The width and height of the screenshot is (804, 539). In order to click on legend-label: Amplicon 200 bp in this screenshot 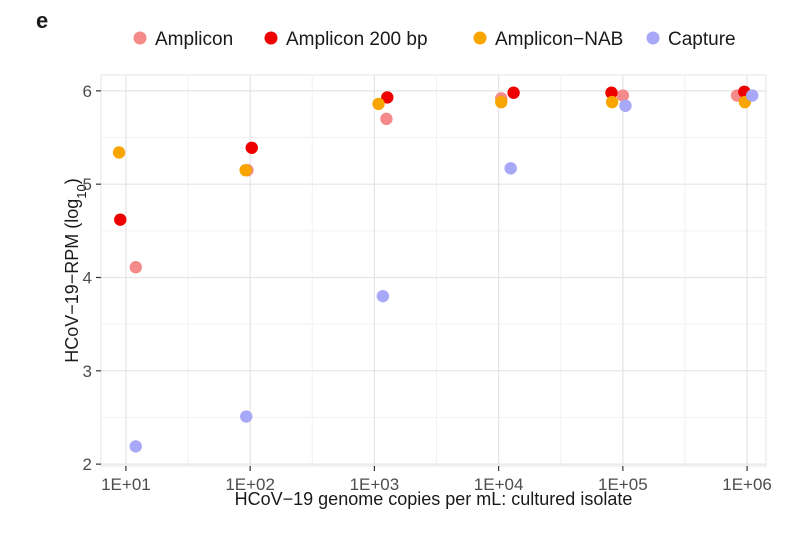, I will do `click(357, 39)`.